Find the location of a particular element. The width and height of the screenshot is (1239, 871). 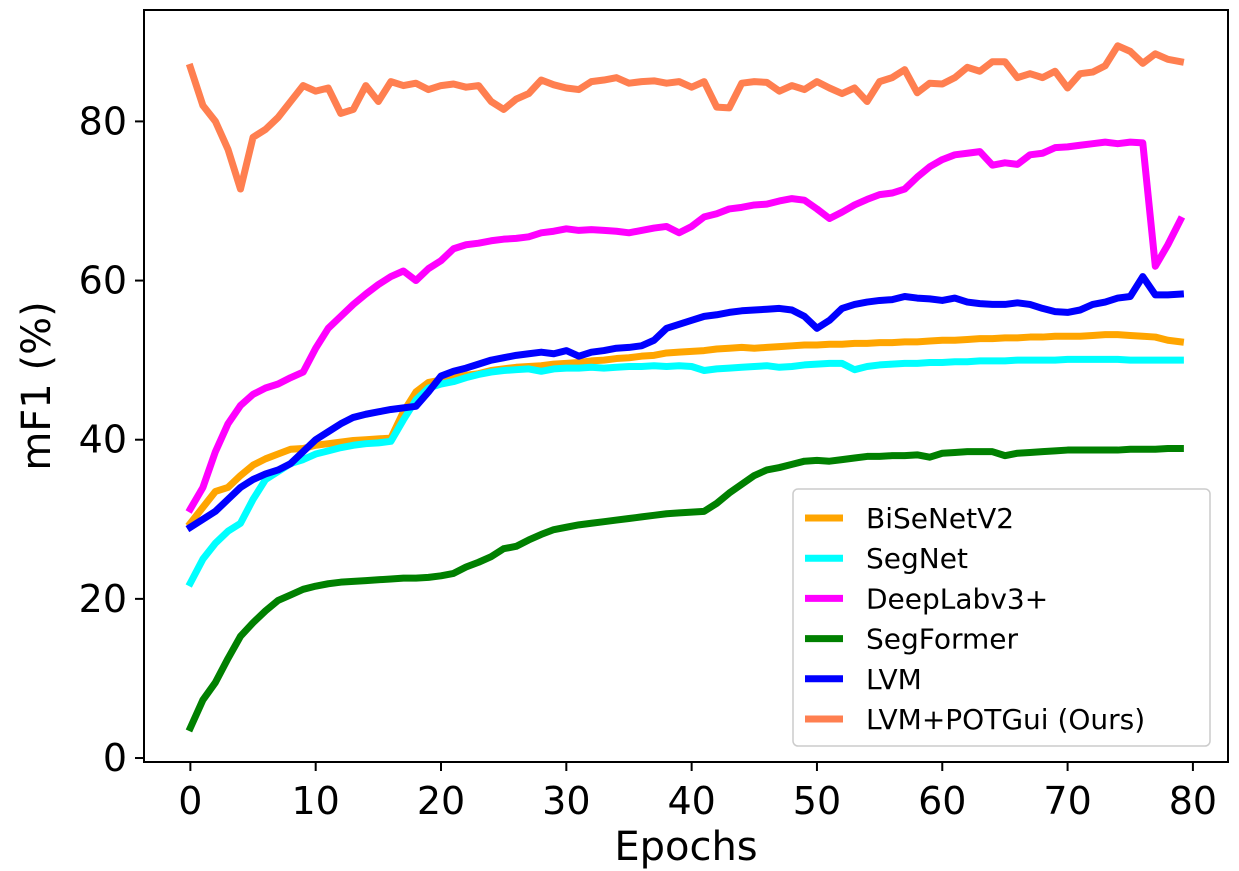

legend-label-segformer: SegFormer is located at coordinates (942, 639).